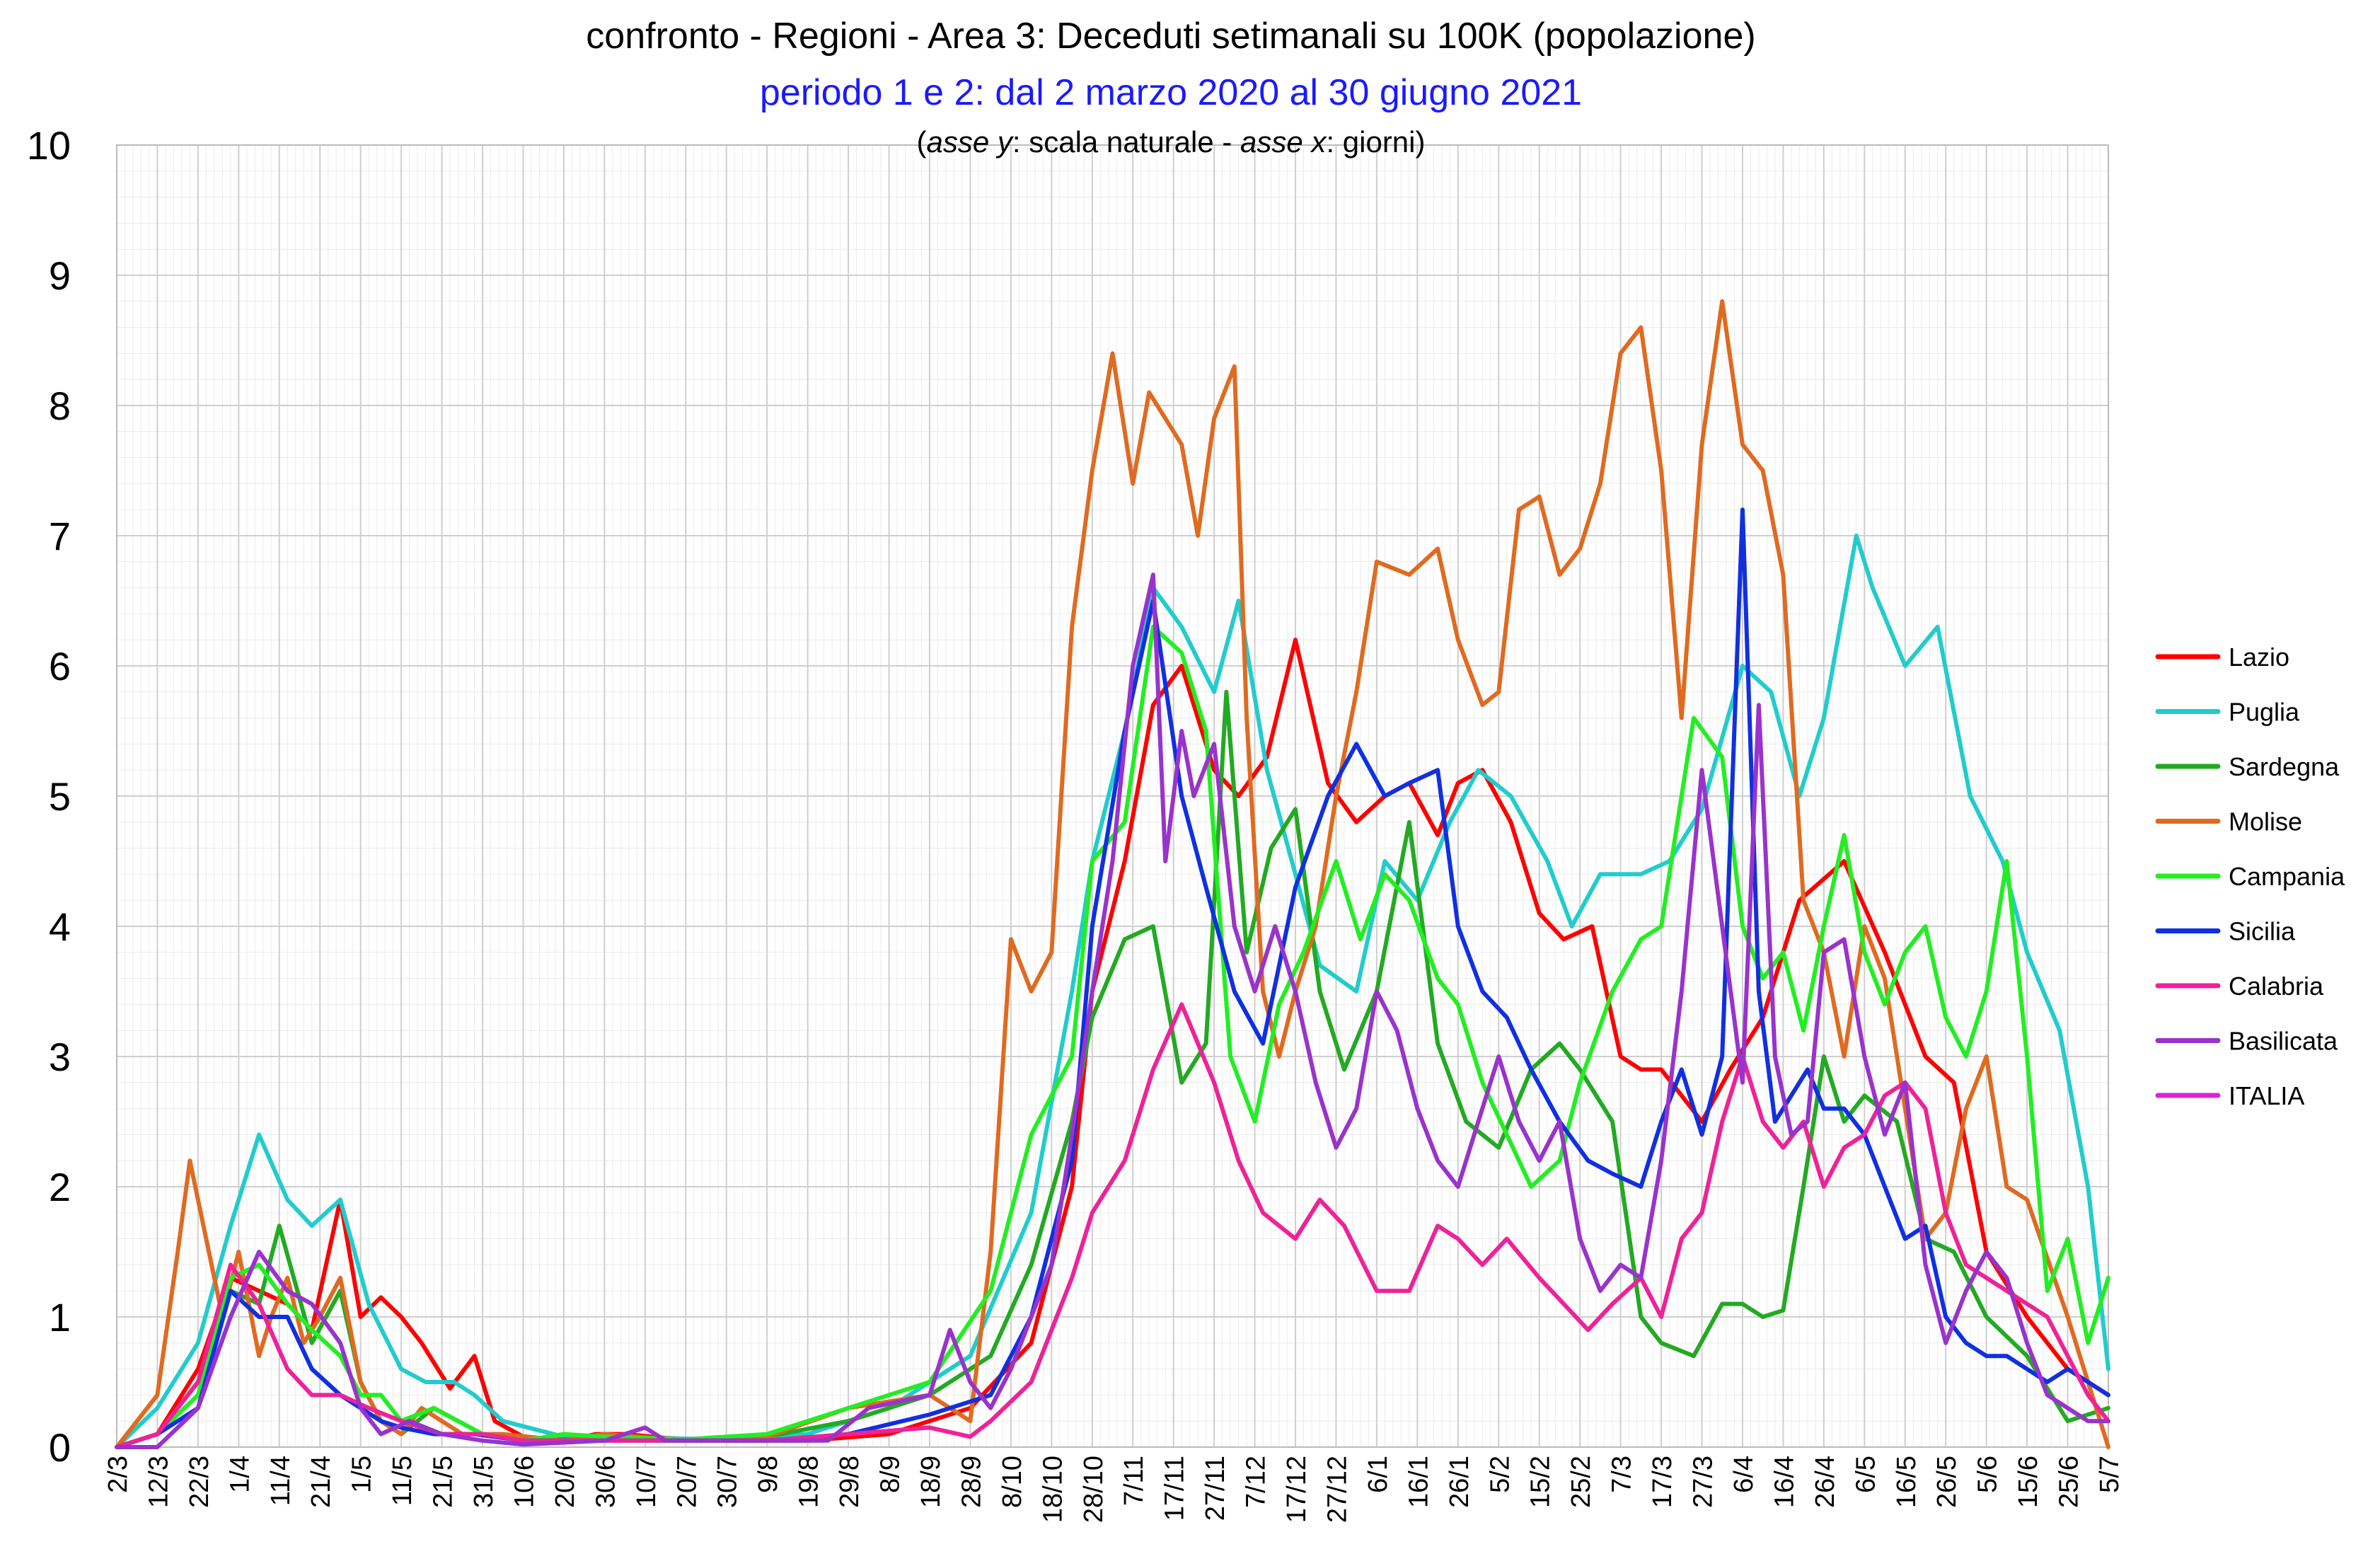 This screenshot has height=1566, width=2380. I want to click on x-tick-label: 30/7, so click(728, 1482).